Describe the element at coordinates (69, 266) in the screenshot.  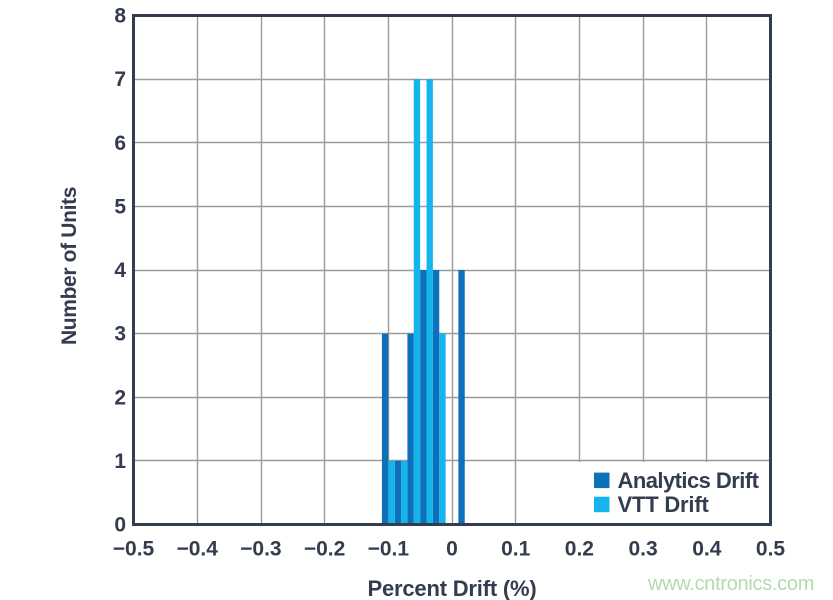
I see `svg-text: Number of Units` at that location.